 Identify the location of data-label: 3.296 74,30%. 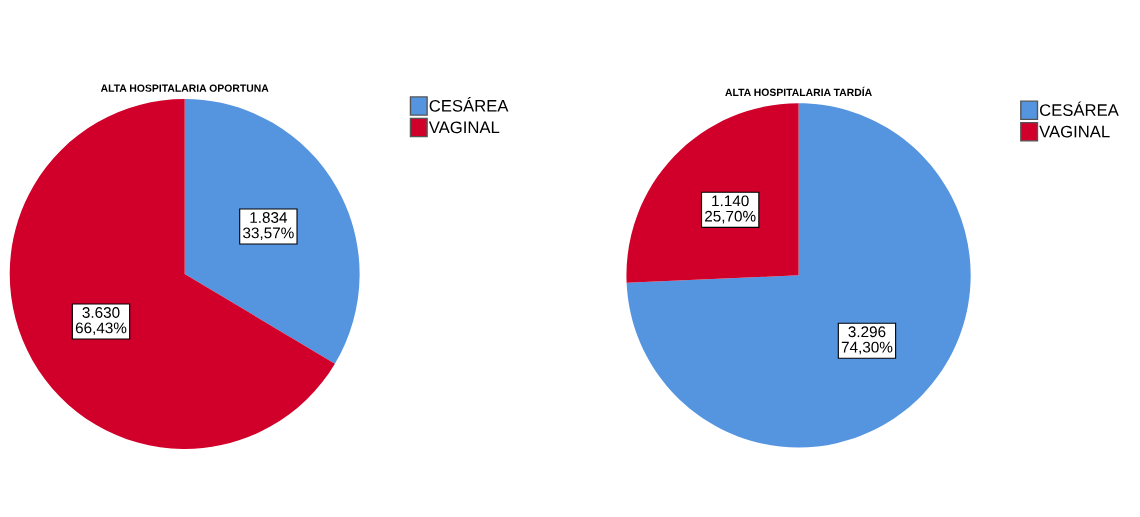
(867, 340).